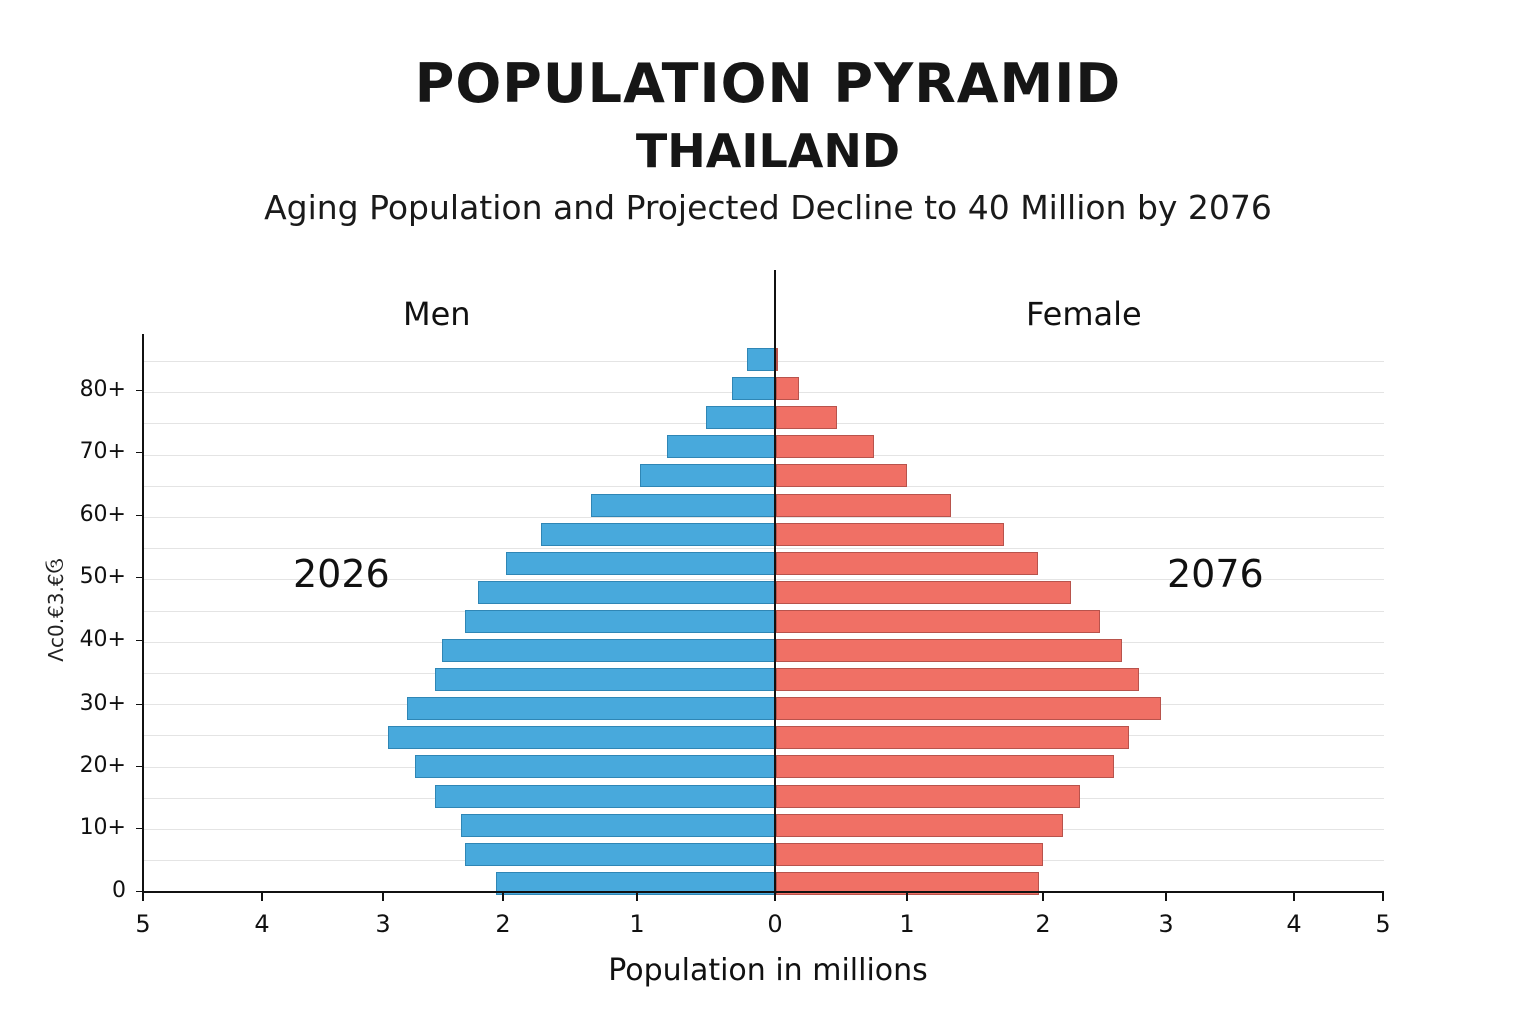  What do you see at coordinates (102, 703) in the screenshot?
I see `y-tick-label: 30+` at bounding box center [102, 703].